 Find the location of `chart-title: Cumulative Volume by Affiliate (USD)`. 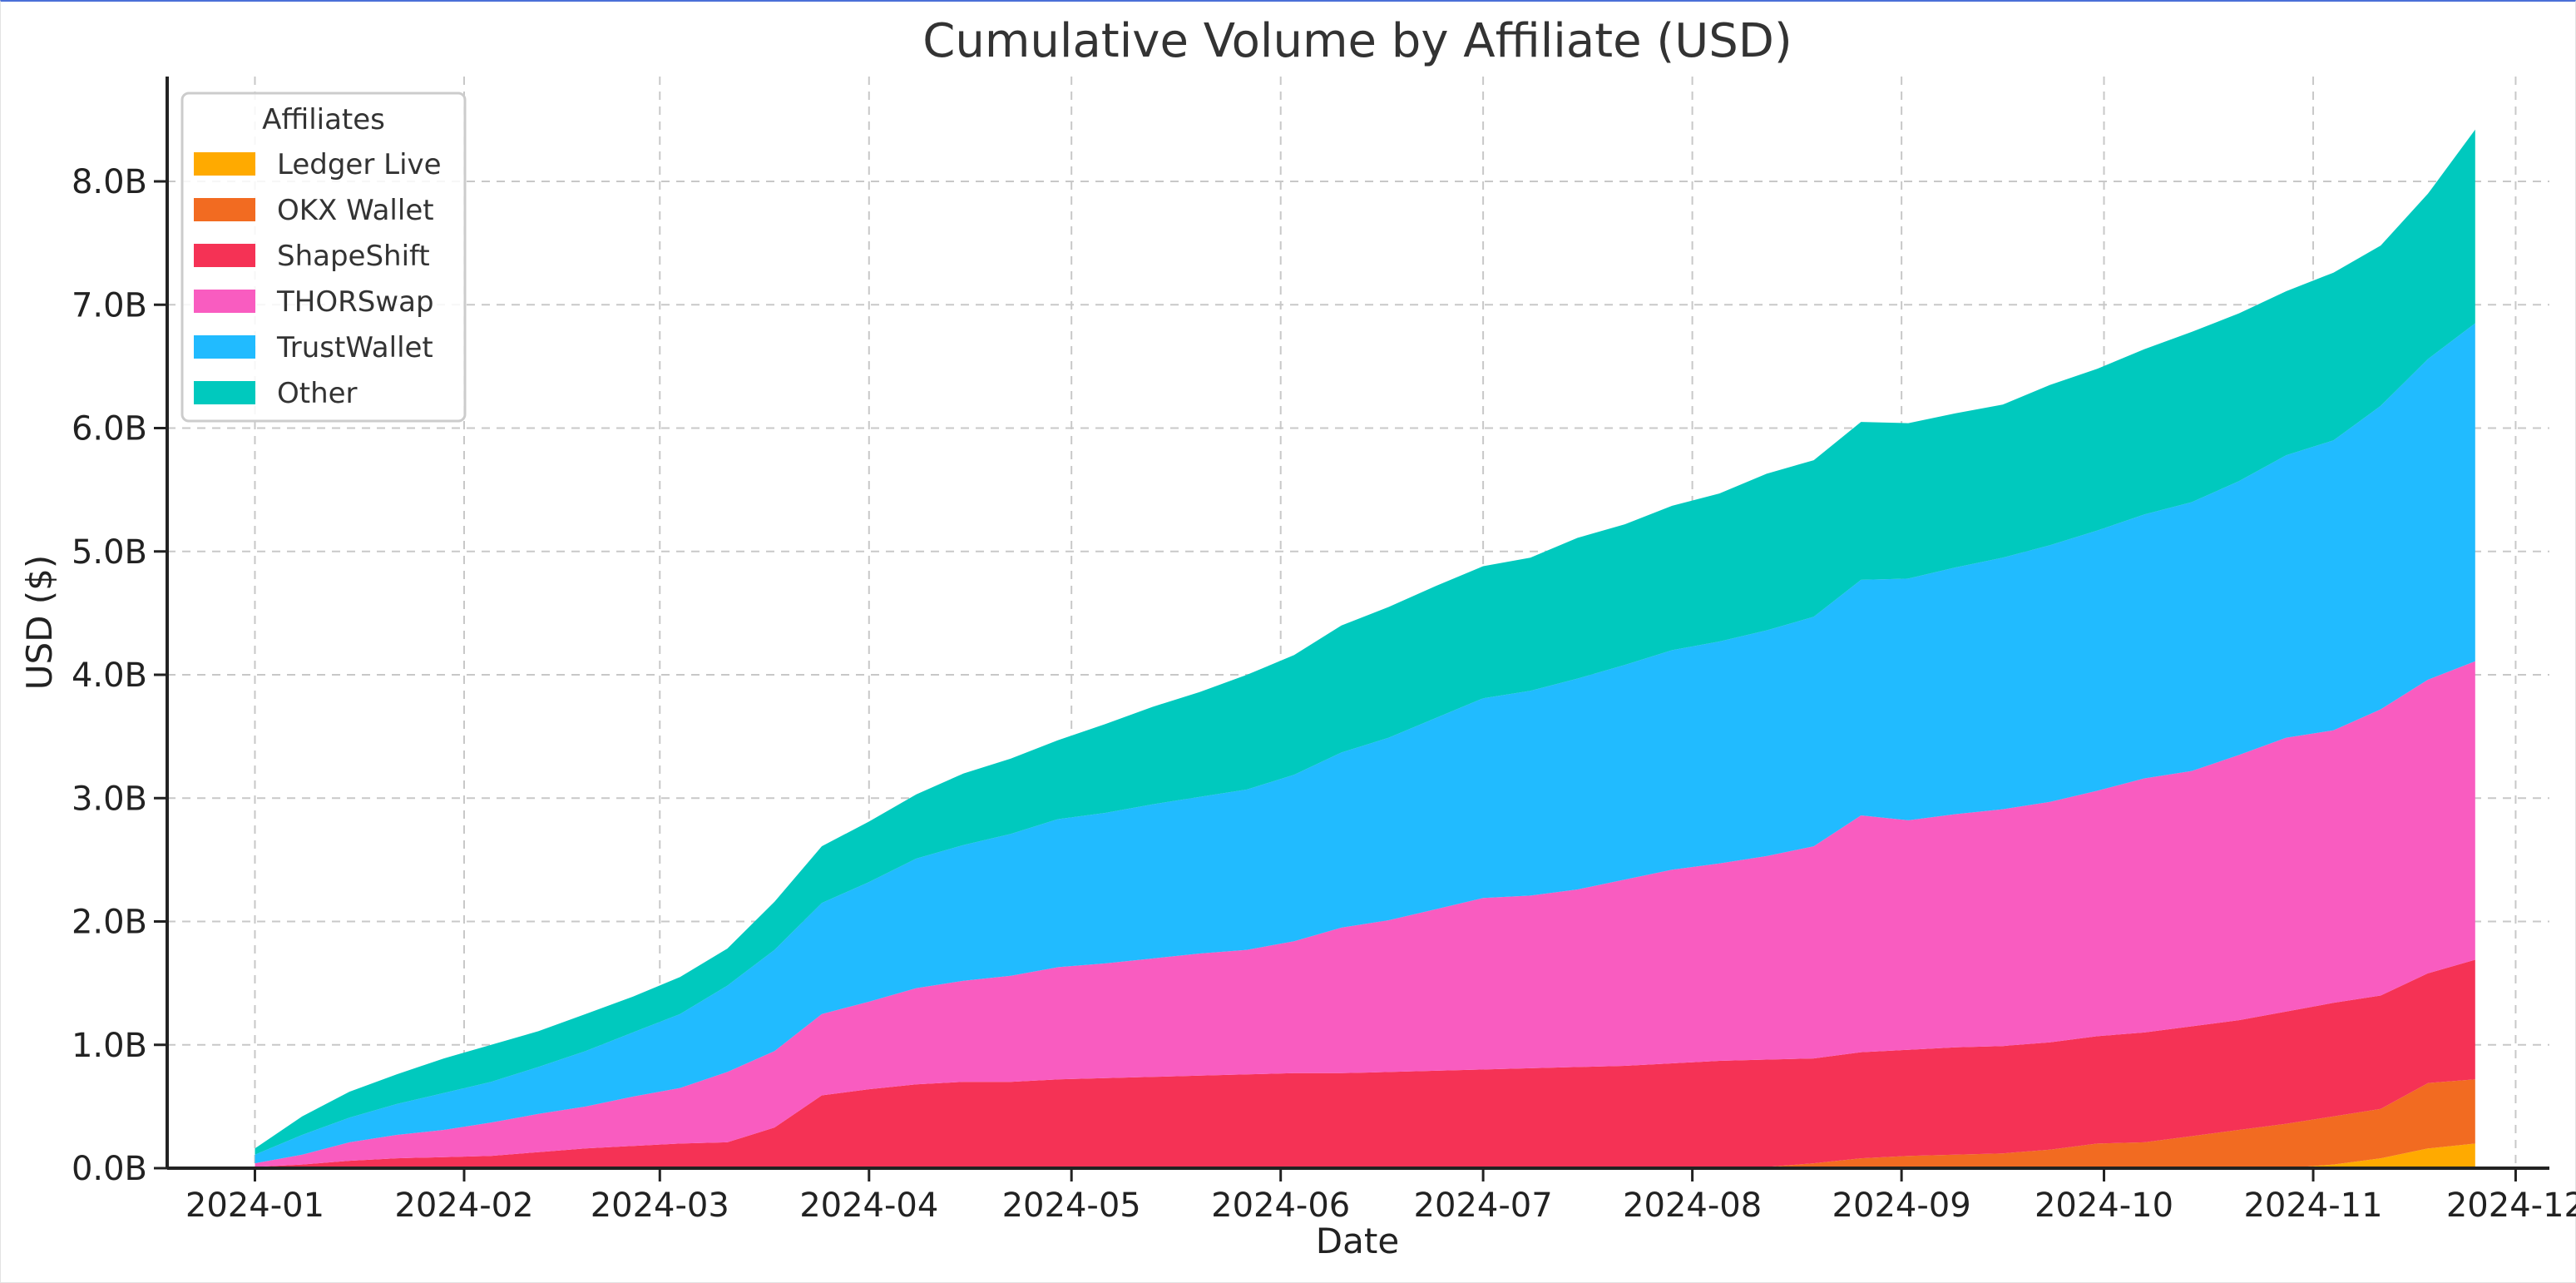

chart-title: Cumulative Volume by Affiliate (USD) is located at coordinates (1357, 41).